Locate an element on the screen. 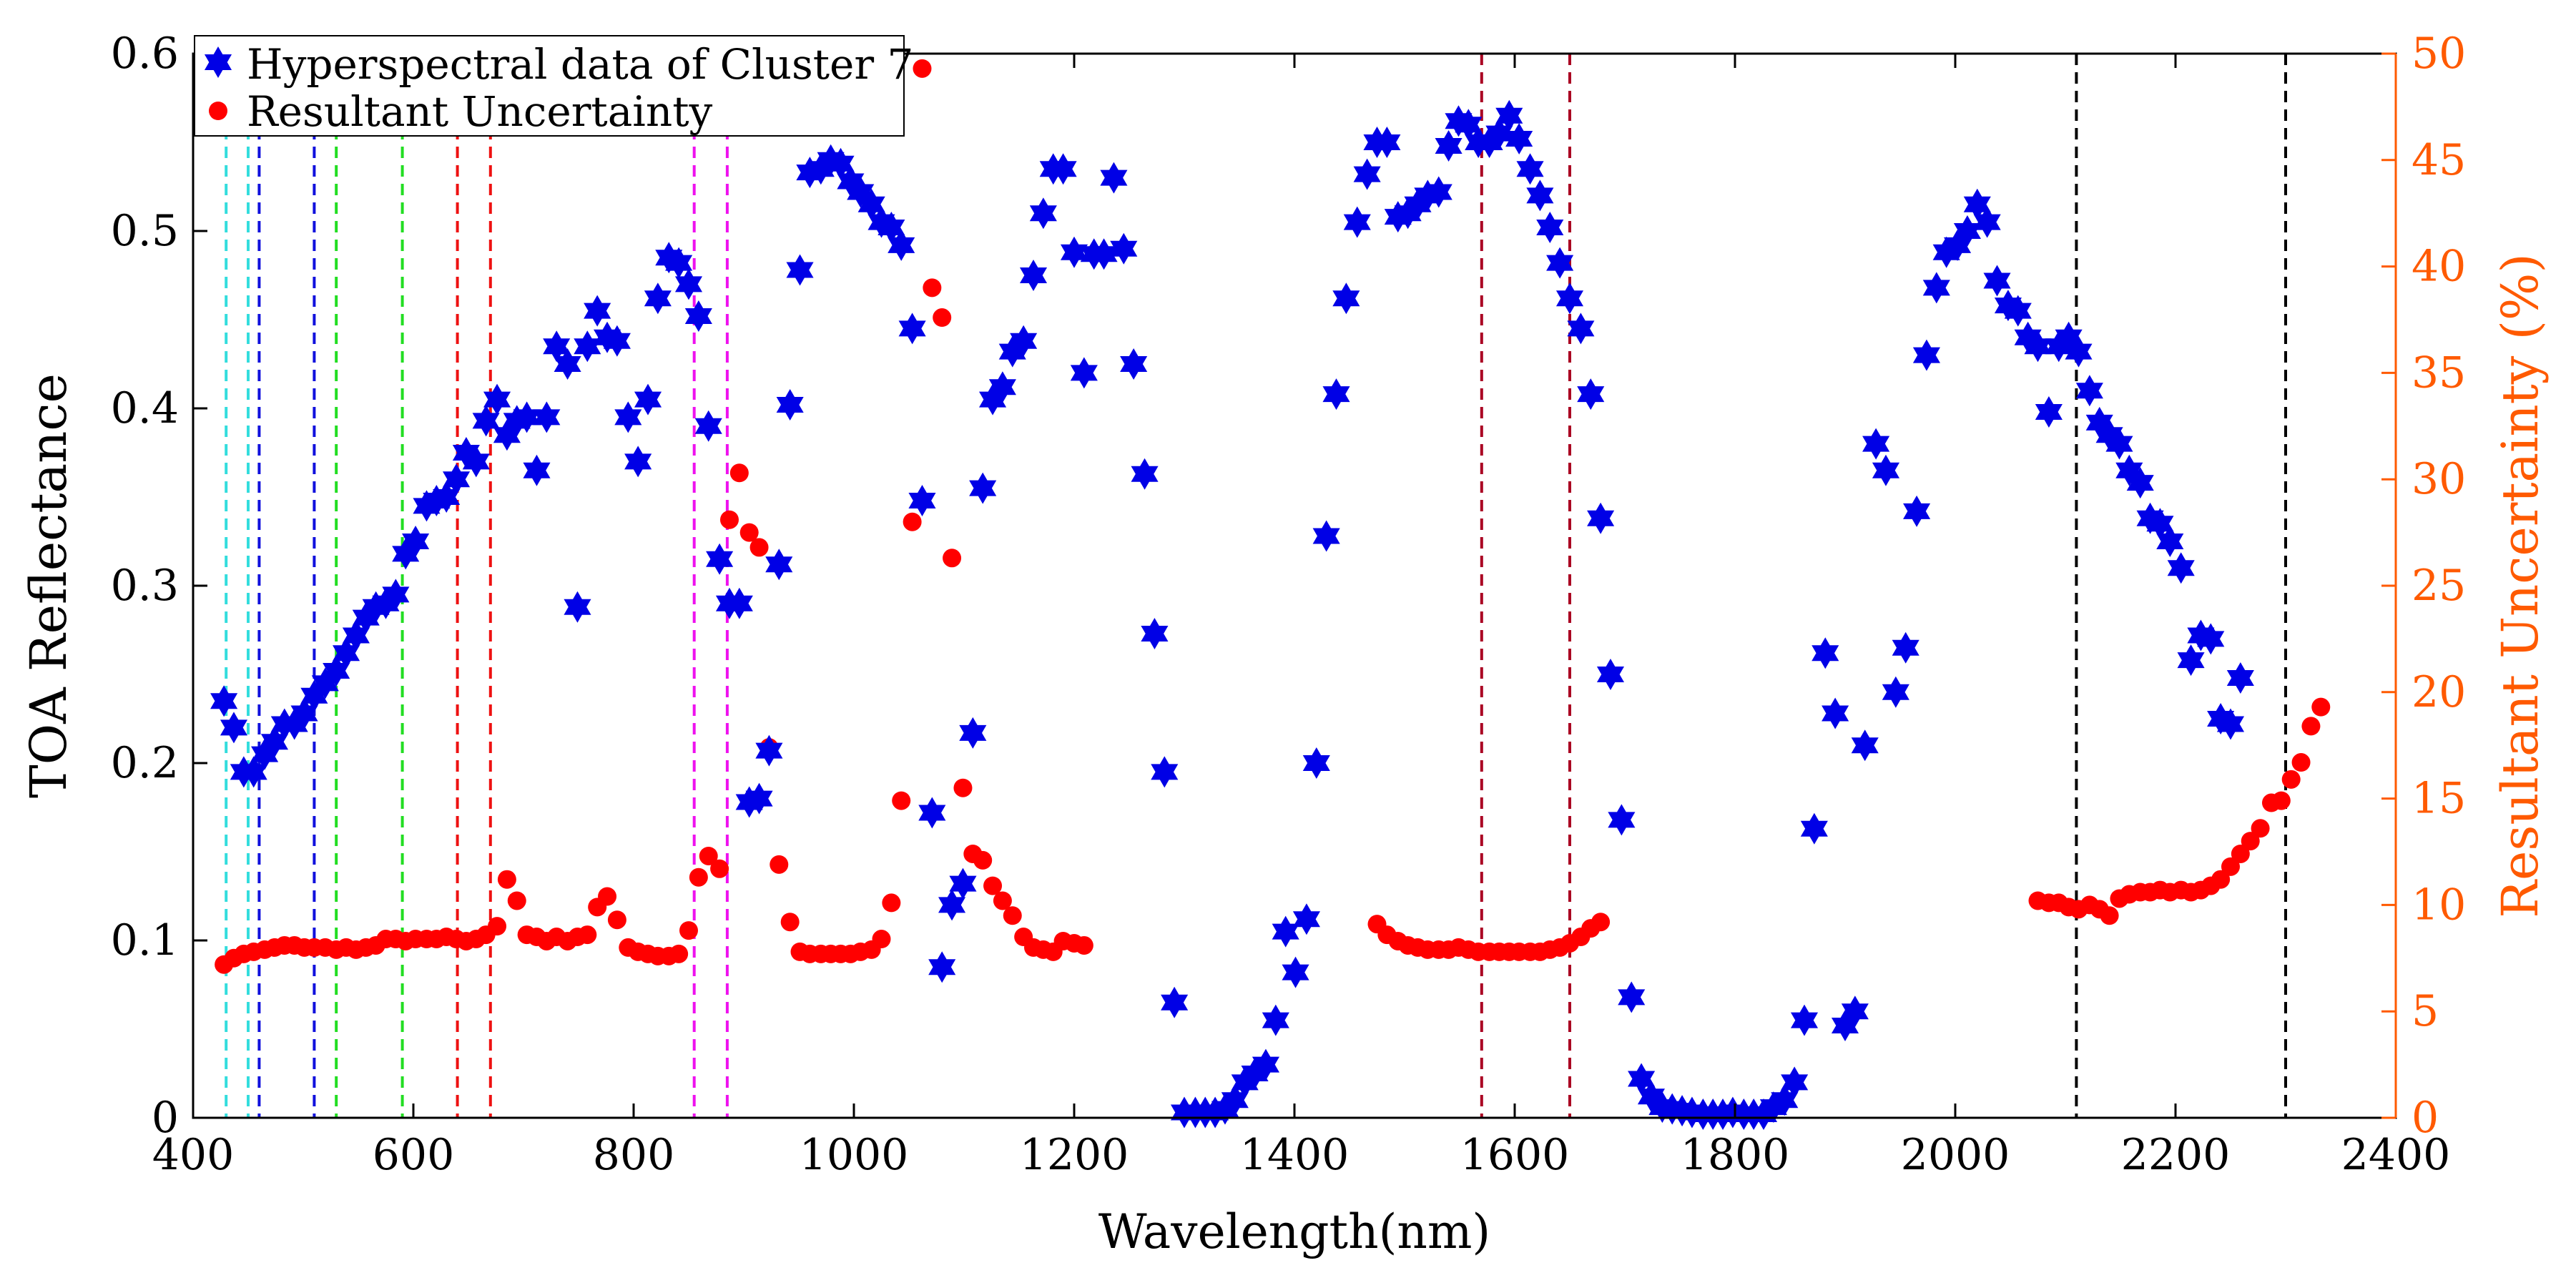  y-left-tick-label: 0 is located at coordinates (166, 1118).